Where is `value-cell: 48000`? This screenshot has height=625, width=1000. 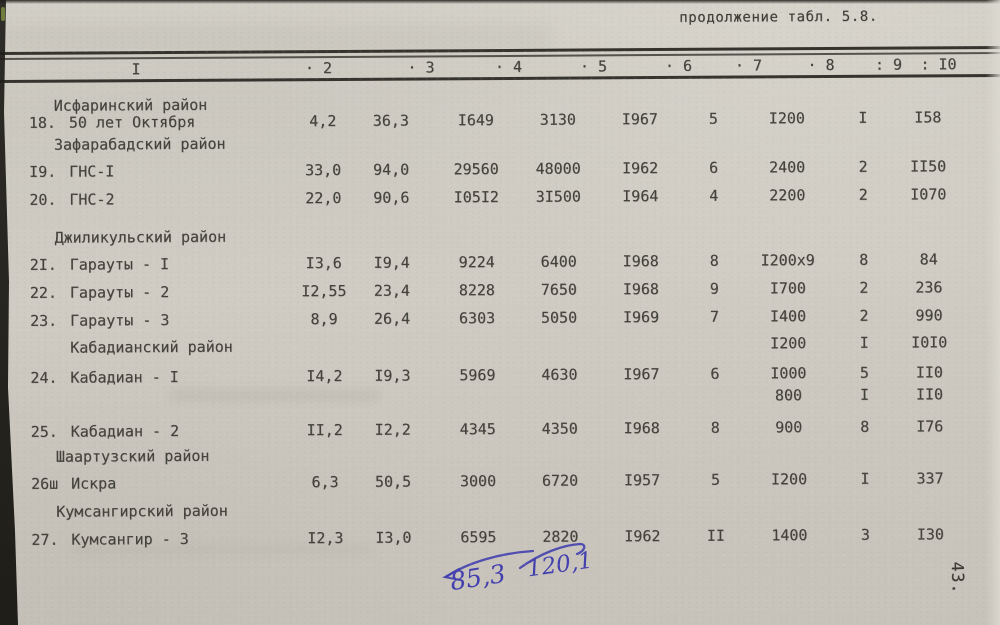
value-cell: 48000 is located at coordinates (558, 168).